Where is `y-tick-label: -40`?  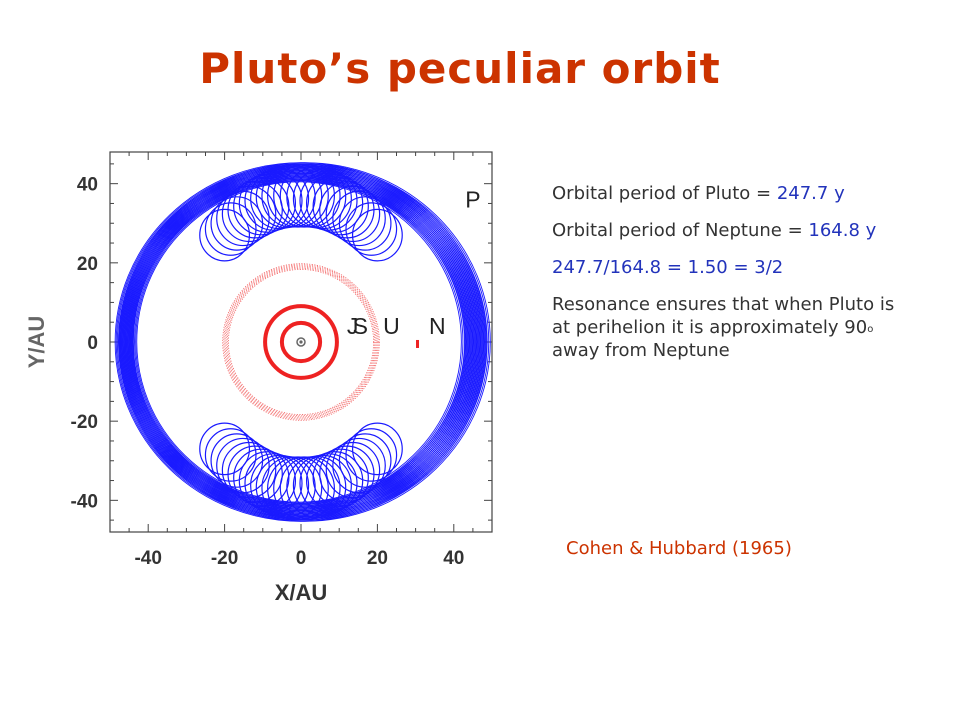 y-tick-label: -40 is located at coordinates (84, 501).